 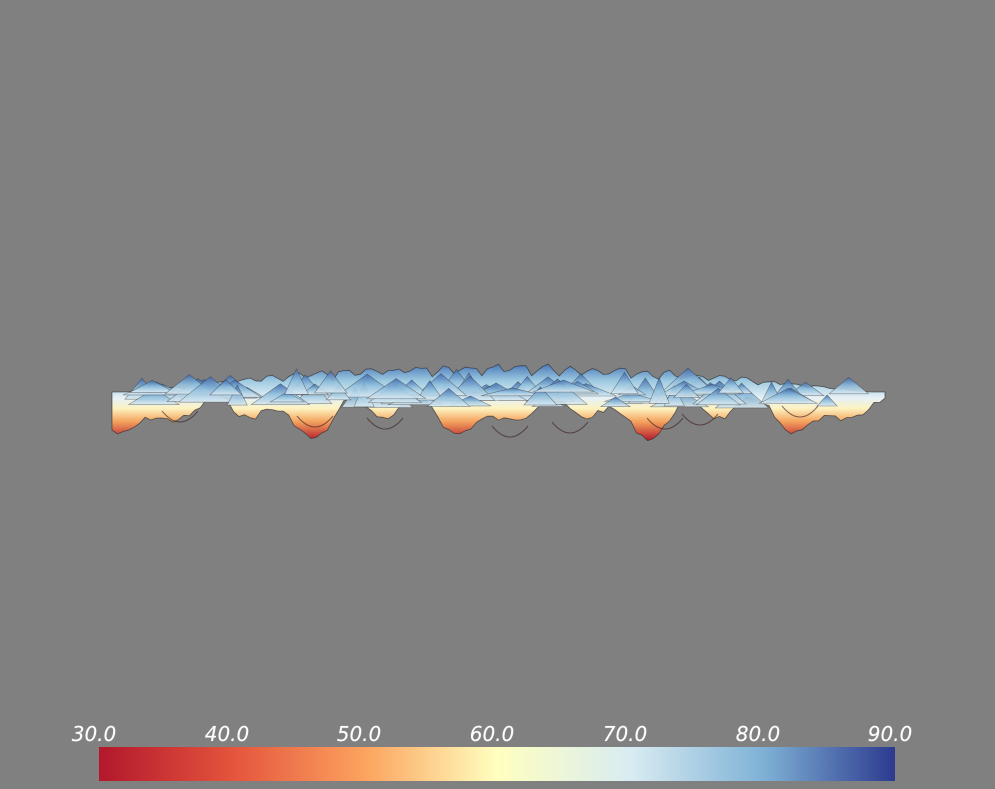 What do you see at coordinates (496, 402) in the screenshot?
I see `surface-ridges` at bounding box center [496, 402].